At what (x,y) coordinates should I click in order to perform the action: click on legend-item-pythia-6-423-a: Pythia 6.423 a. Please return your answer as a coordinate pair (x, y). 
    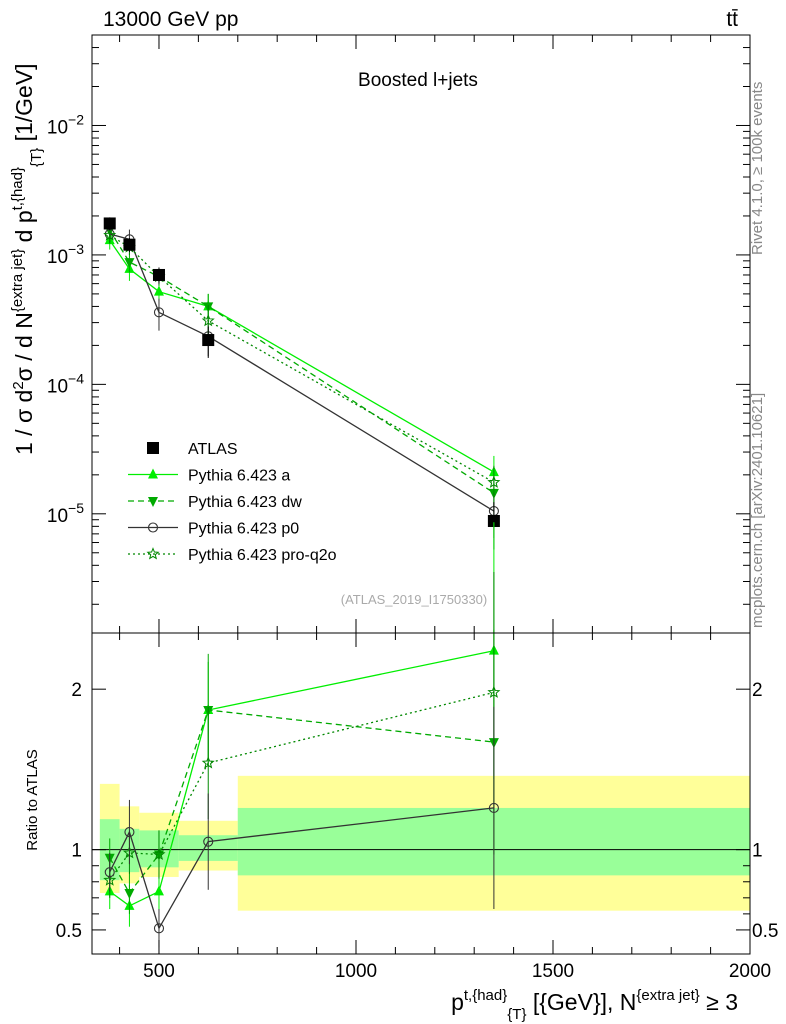
    Looking at the image, I should click on (209, 476).